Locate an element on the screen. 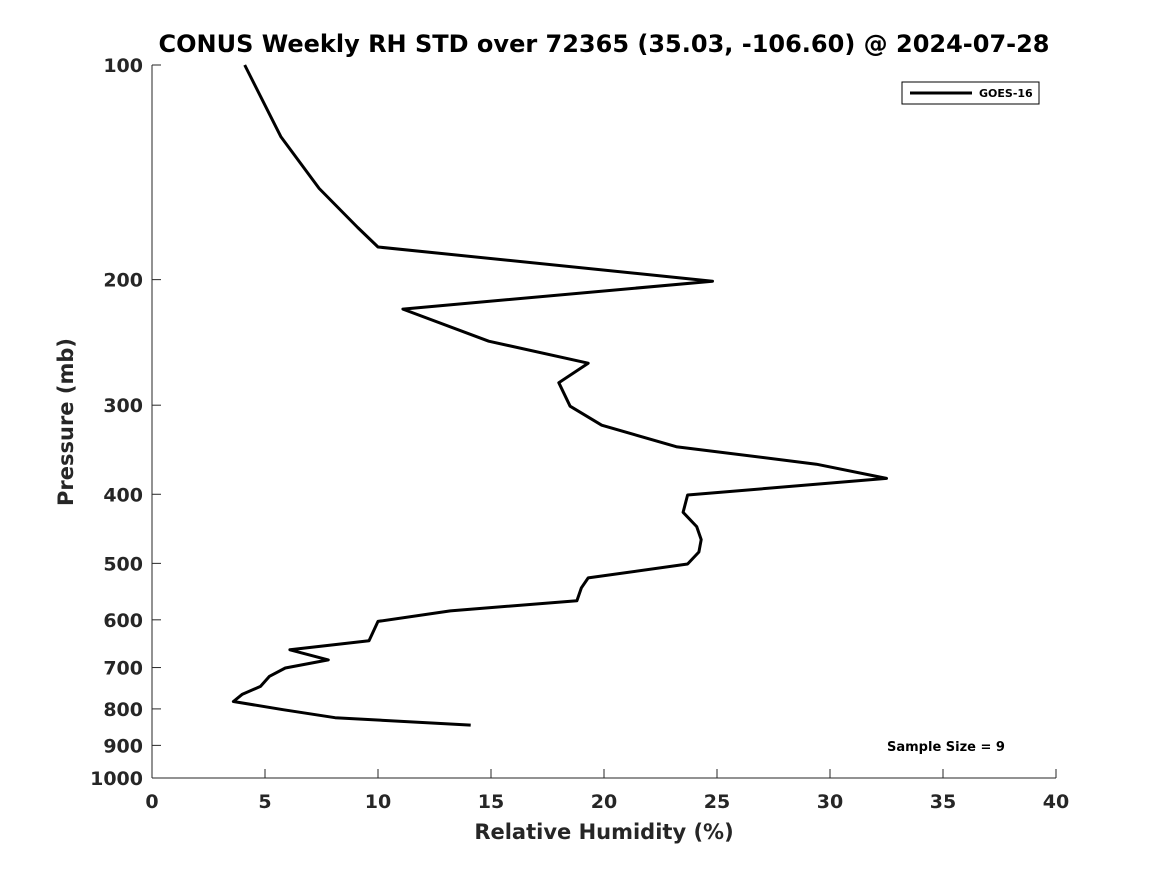  x-tick-label: 0 is located at coordinates (151, 802).